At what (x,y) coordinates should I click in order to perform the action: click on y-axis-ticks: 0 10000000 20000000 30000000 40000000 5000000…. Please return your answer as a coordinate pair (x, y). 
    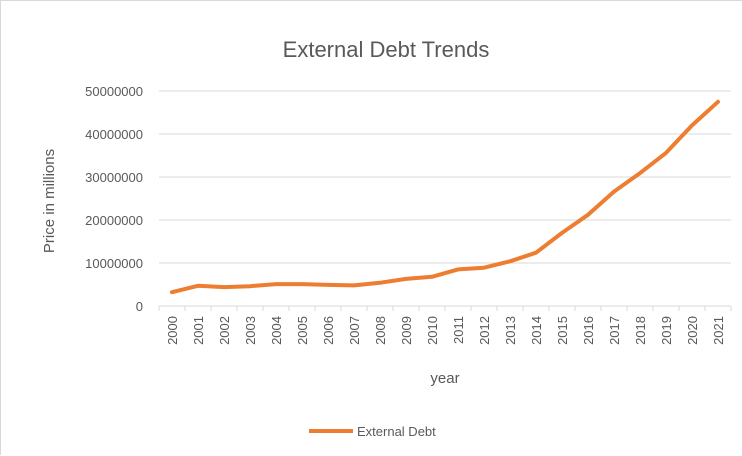
    Looking at the image, I should click on (114, 199).